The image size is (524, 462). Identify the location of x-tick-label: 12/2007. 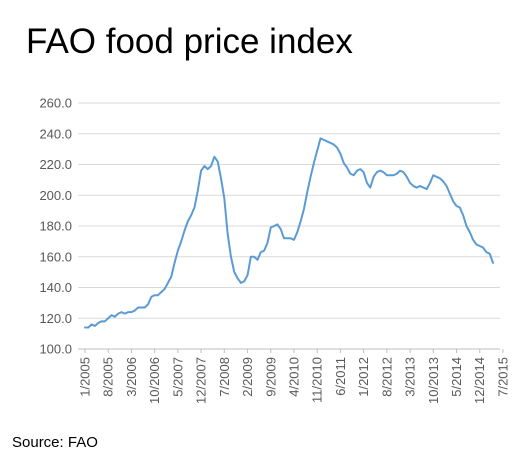
(201, 380).